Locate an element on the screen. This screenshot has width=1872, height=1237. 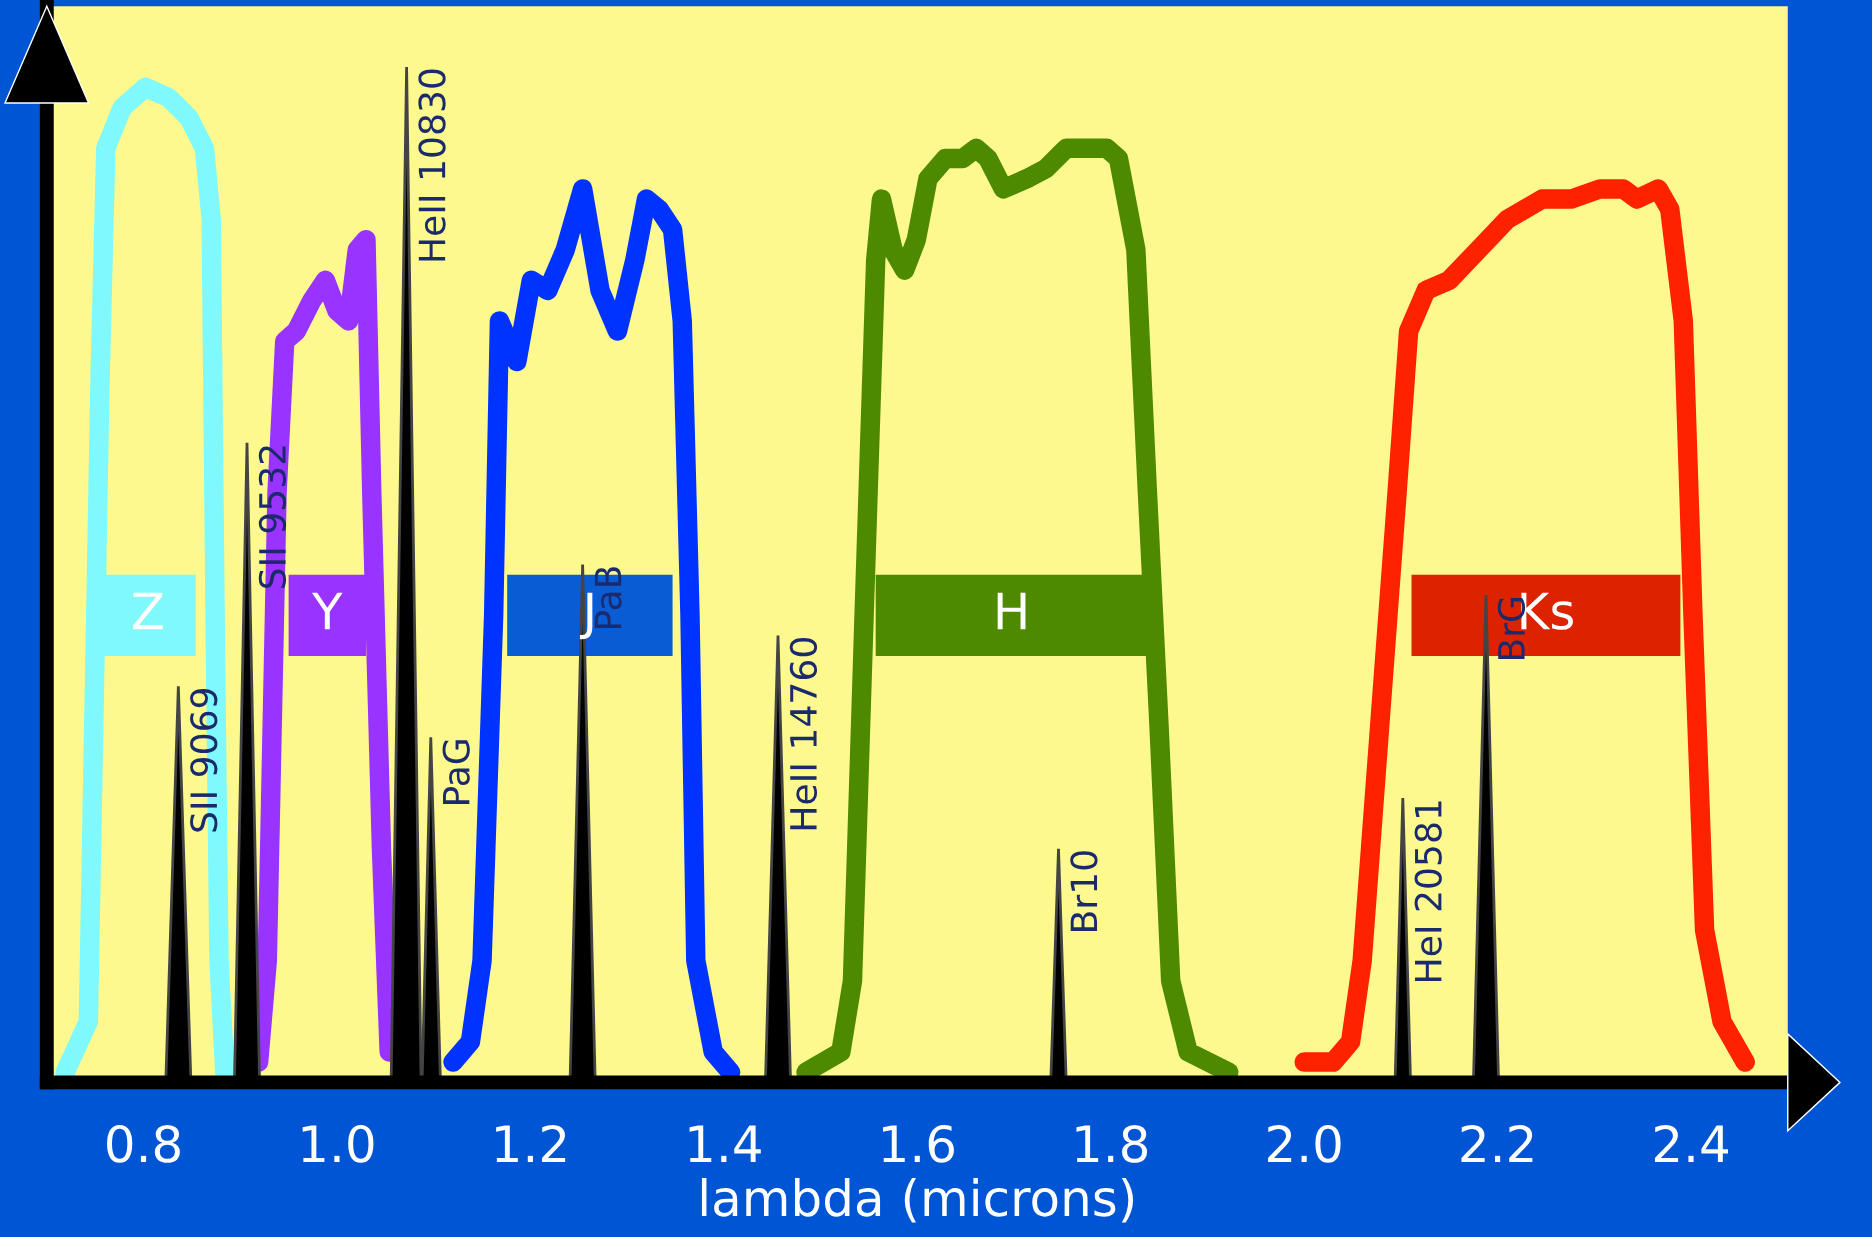
annotation: SII 9069 is located at coordinates (204, 760).